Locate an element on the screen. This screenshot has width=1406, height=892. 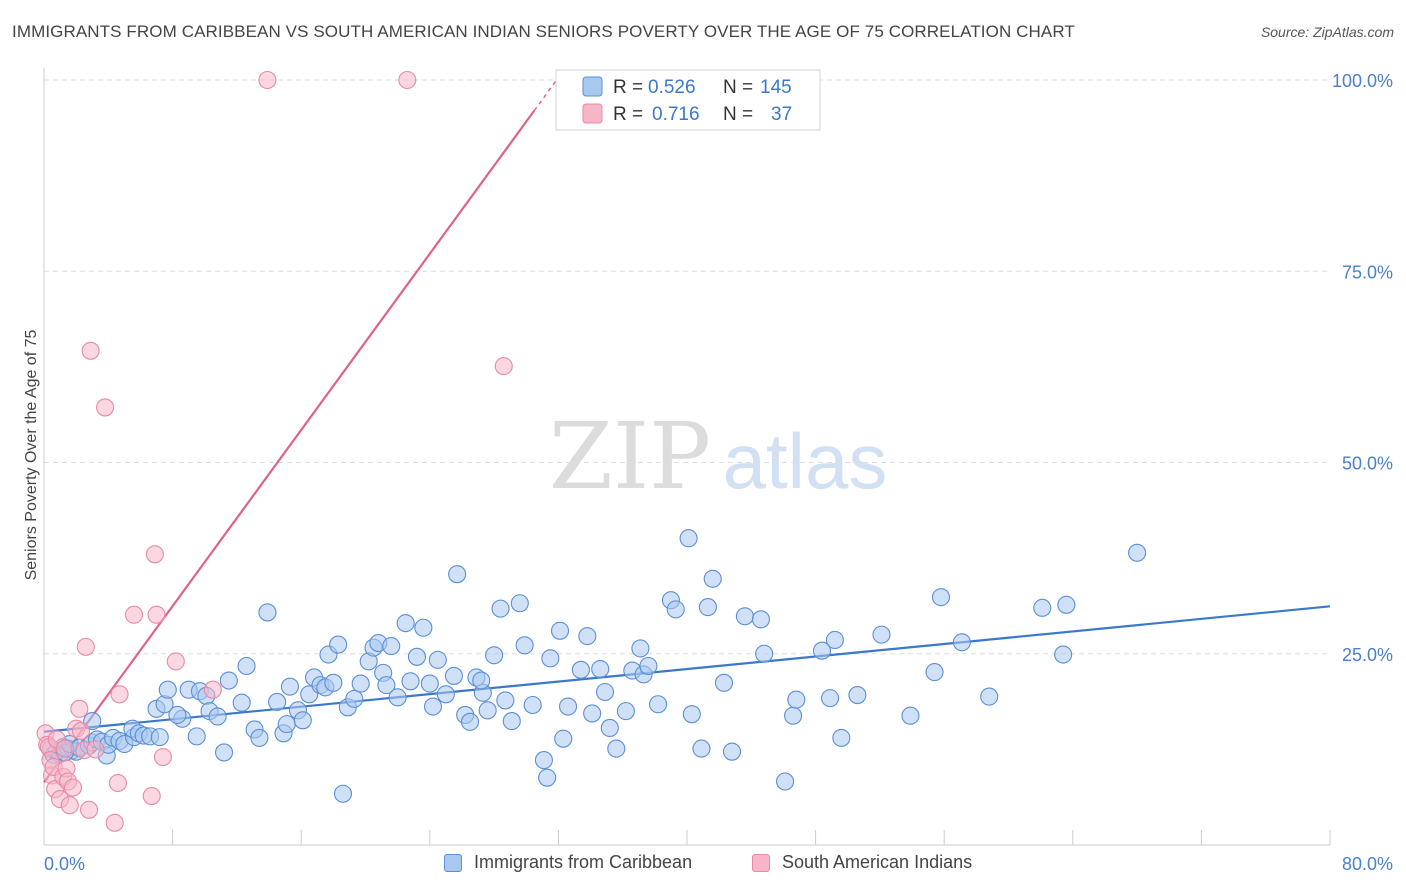
trend-line-south-american-indians-extension is located at coordinates (546, 94).